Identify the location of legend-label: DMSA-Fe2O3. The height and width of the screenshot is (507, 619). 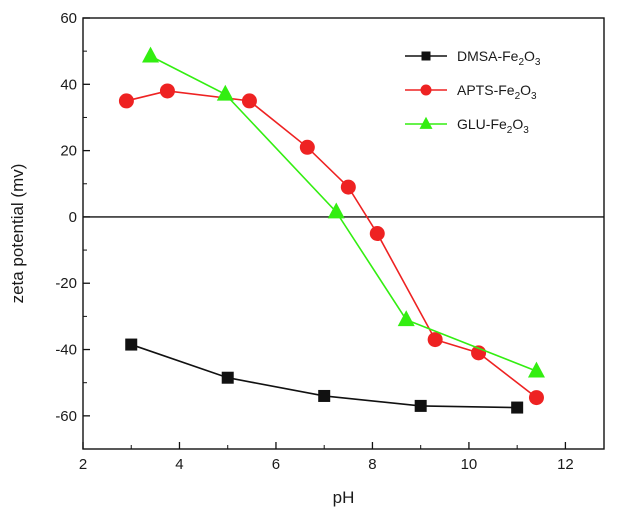
(499, 58).